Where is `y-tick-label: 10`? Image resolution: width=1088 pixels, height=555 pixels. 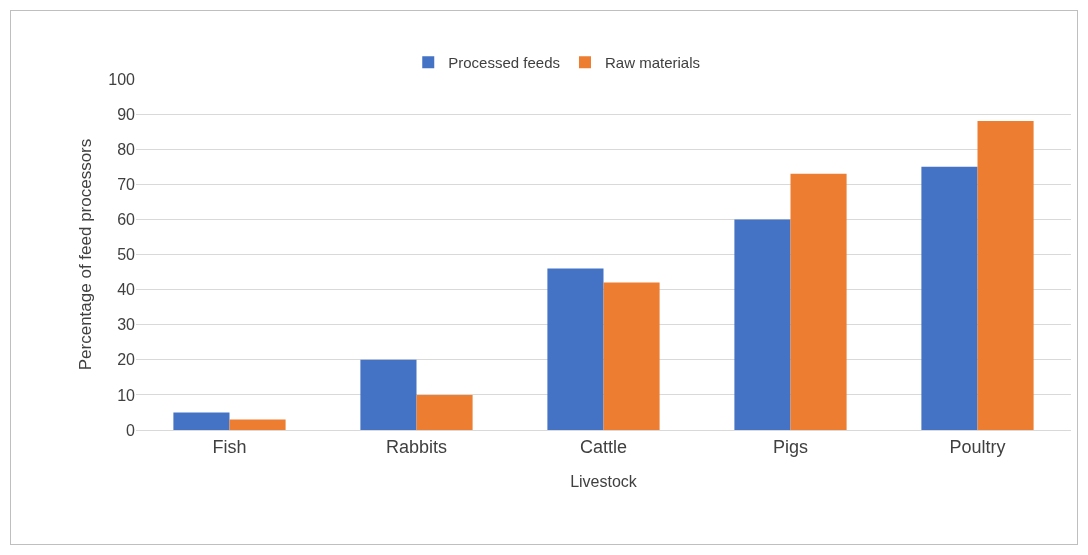 y-tick-label: 10 is located at coordinates (126, 395).